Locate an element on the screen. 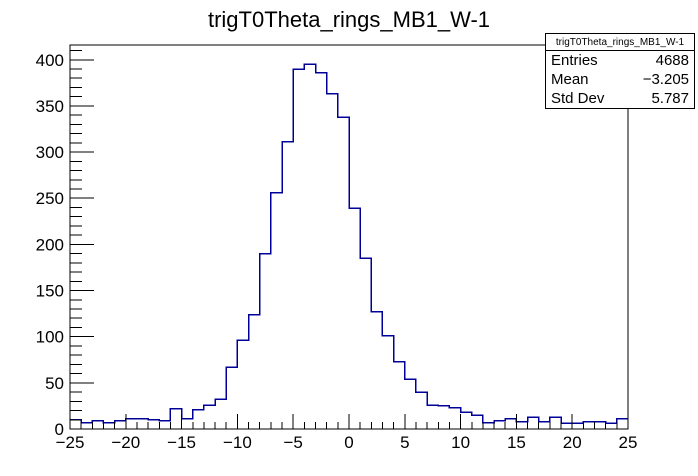  x-tick-label: −10 is located at coordinates (237, 442).